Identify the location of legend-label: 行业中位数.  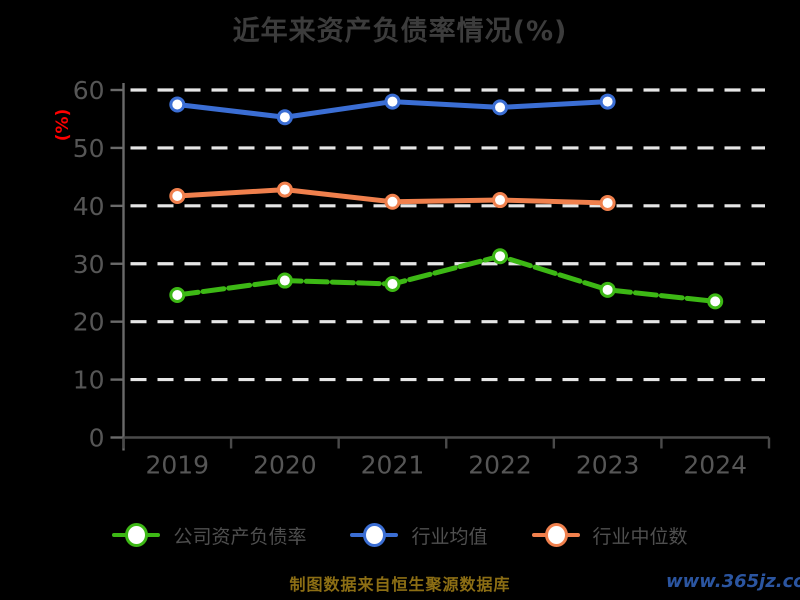
(640, 536).